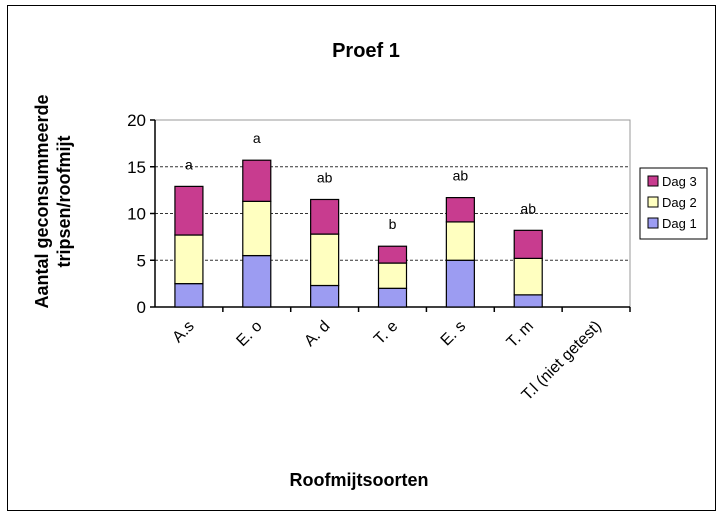 The height and width of the screenshot is (518, 725). I want to click on y-axis-label-line: Aantal geconsummeerde, so click(42, 201).